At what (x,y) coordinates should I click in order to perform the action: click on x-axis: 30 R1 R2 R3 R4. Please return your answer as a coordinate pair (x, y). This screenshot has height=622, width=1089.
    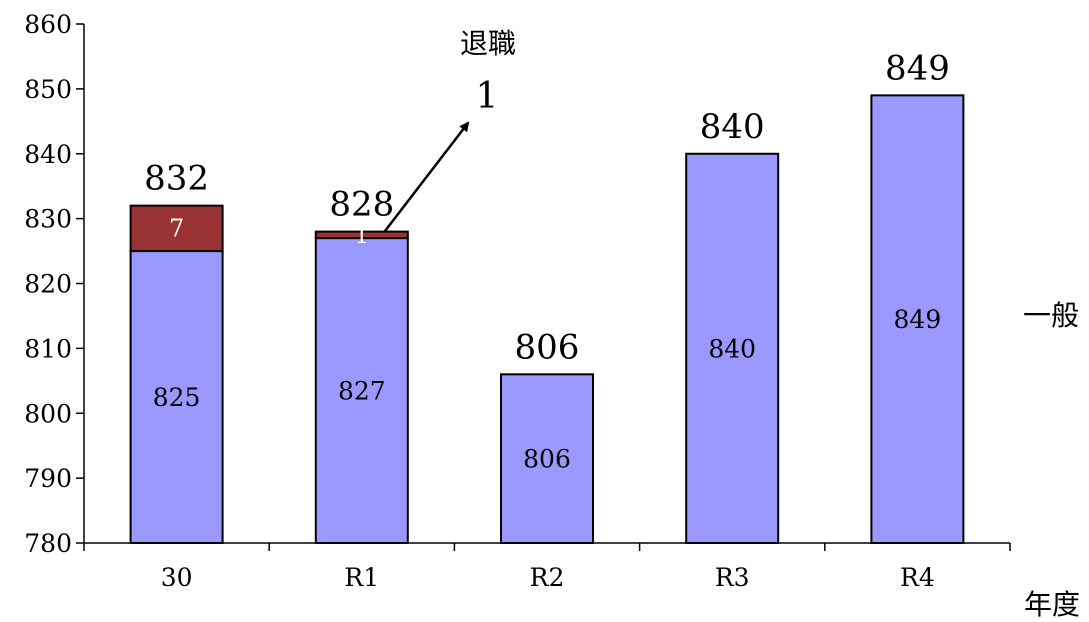
    Looking at the image, I should click on (547, 567).